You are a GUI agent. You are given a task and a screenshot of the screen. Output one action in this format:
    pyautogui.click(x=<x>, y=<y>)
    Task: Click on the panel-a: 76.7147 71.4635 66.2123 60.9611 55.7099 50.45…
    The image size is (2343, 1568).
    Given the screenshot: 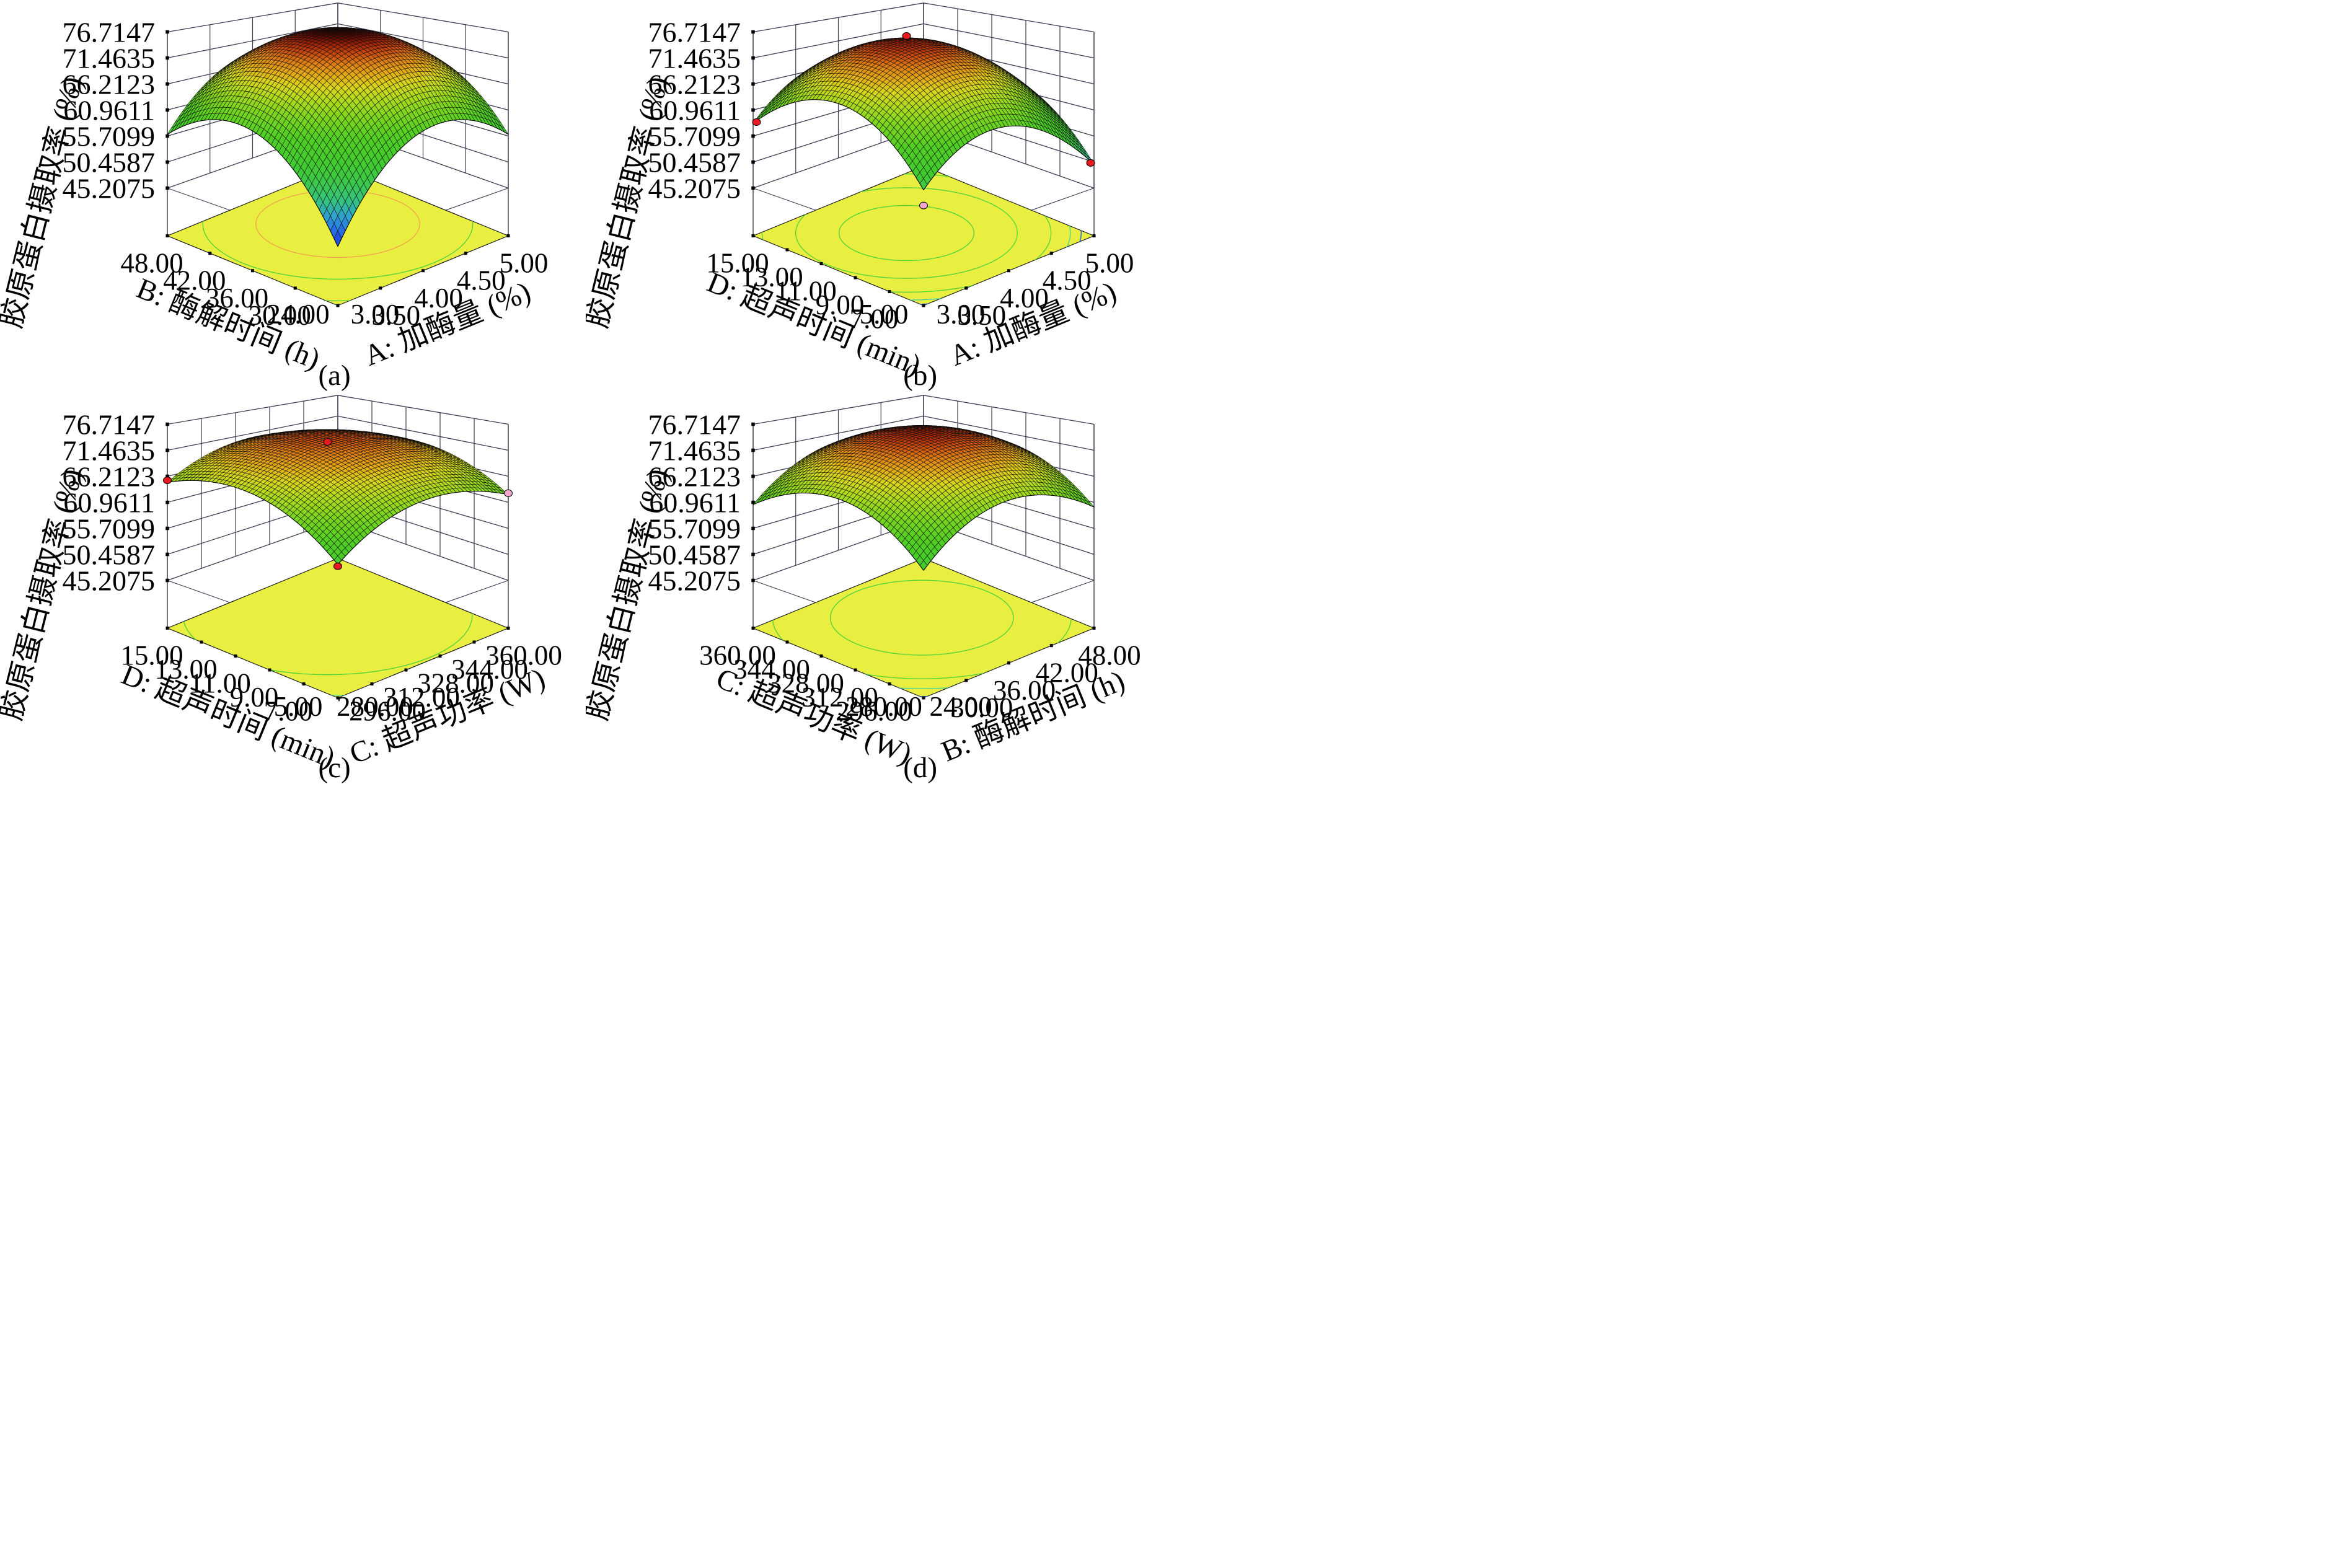 What is the action you would take?
    pyautogui.click(x=293, y=196)
    